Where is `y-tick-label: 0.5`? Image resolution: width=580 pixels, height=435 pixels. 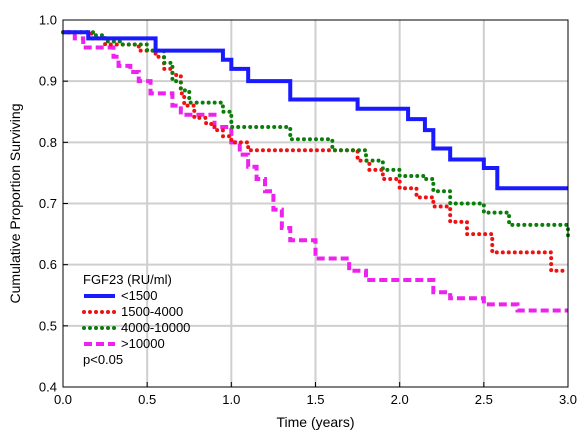
y-tick-label: 0.5 is located at coordinates (48, 325).